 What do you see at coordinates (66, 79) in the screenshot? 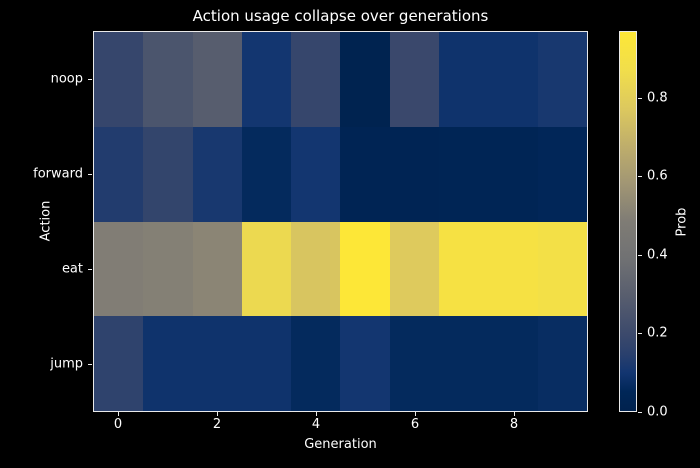
I see `y-tick-label: noop` at bounding box center [66, 79].